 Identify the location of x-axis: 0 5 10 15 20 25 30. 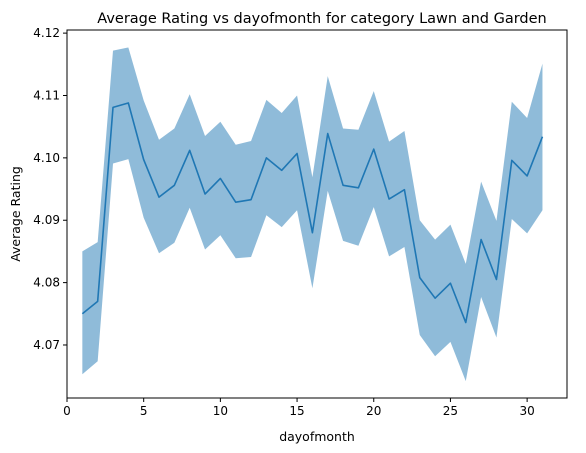
(299, 408).